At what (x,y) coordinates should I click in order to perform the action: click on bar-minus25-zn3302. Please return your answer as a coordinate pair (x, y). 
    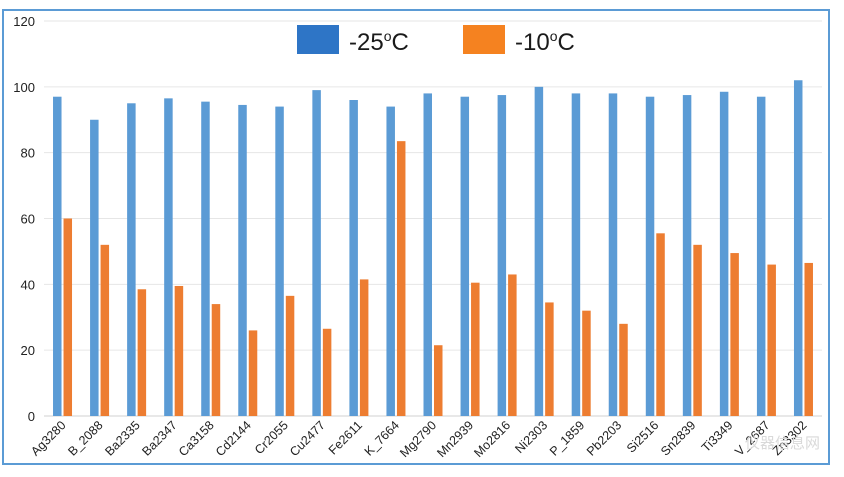
    Looking at the image, I should click on (798, 248).